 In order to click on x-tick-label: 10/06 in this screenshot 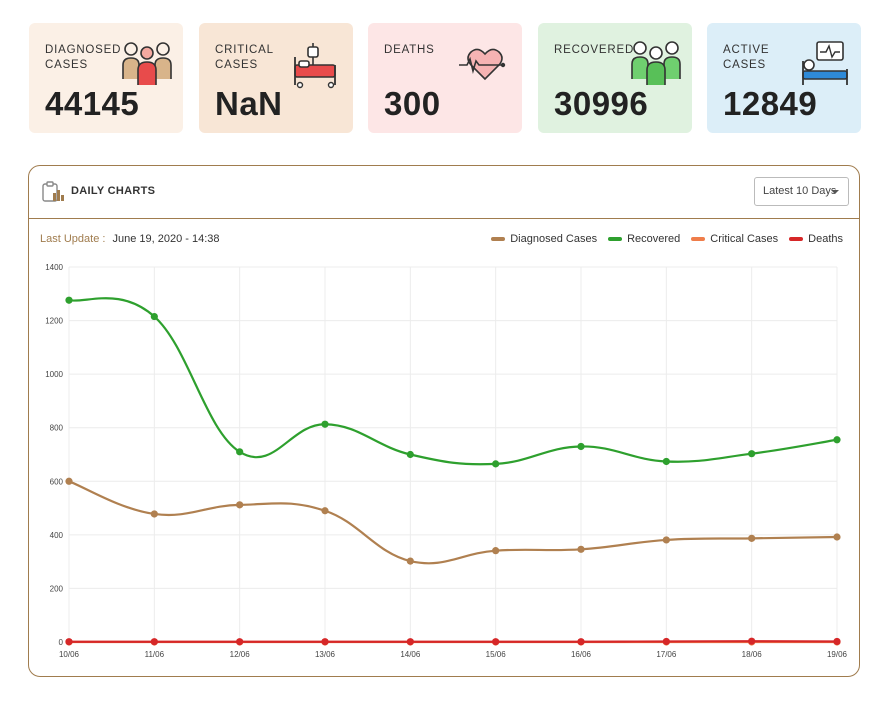, I will do `click(69, 654)`.